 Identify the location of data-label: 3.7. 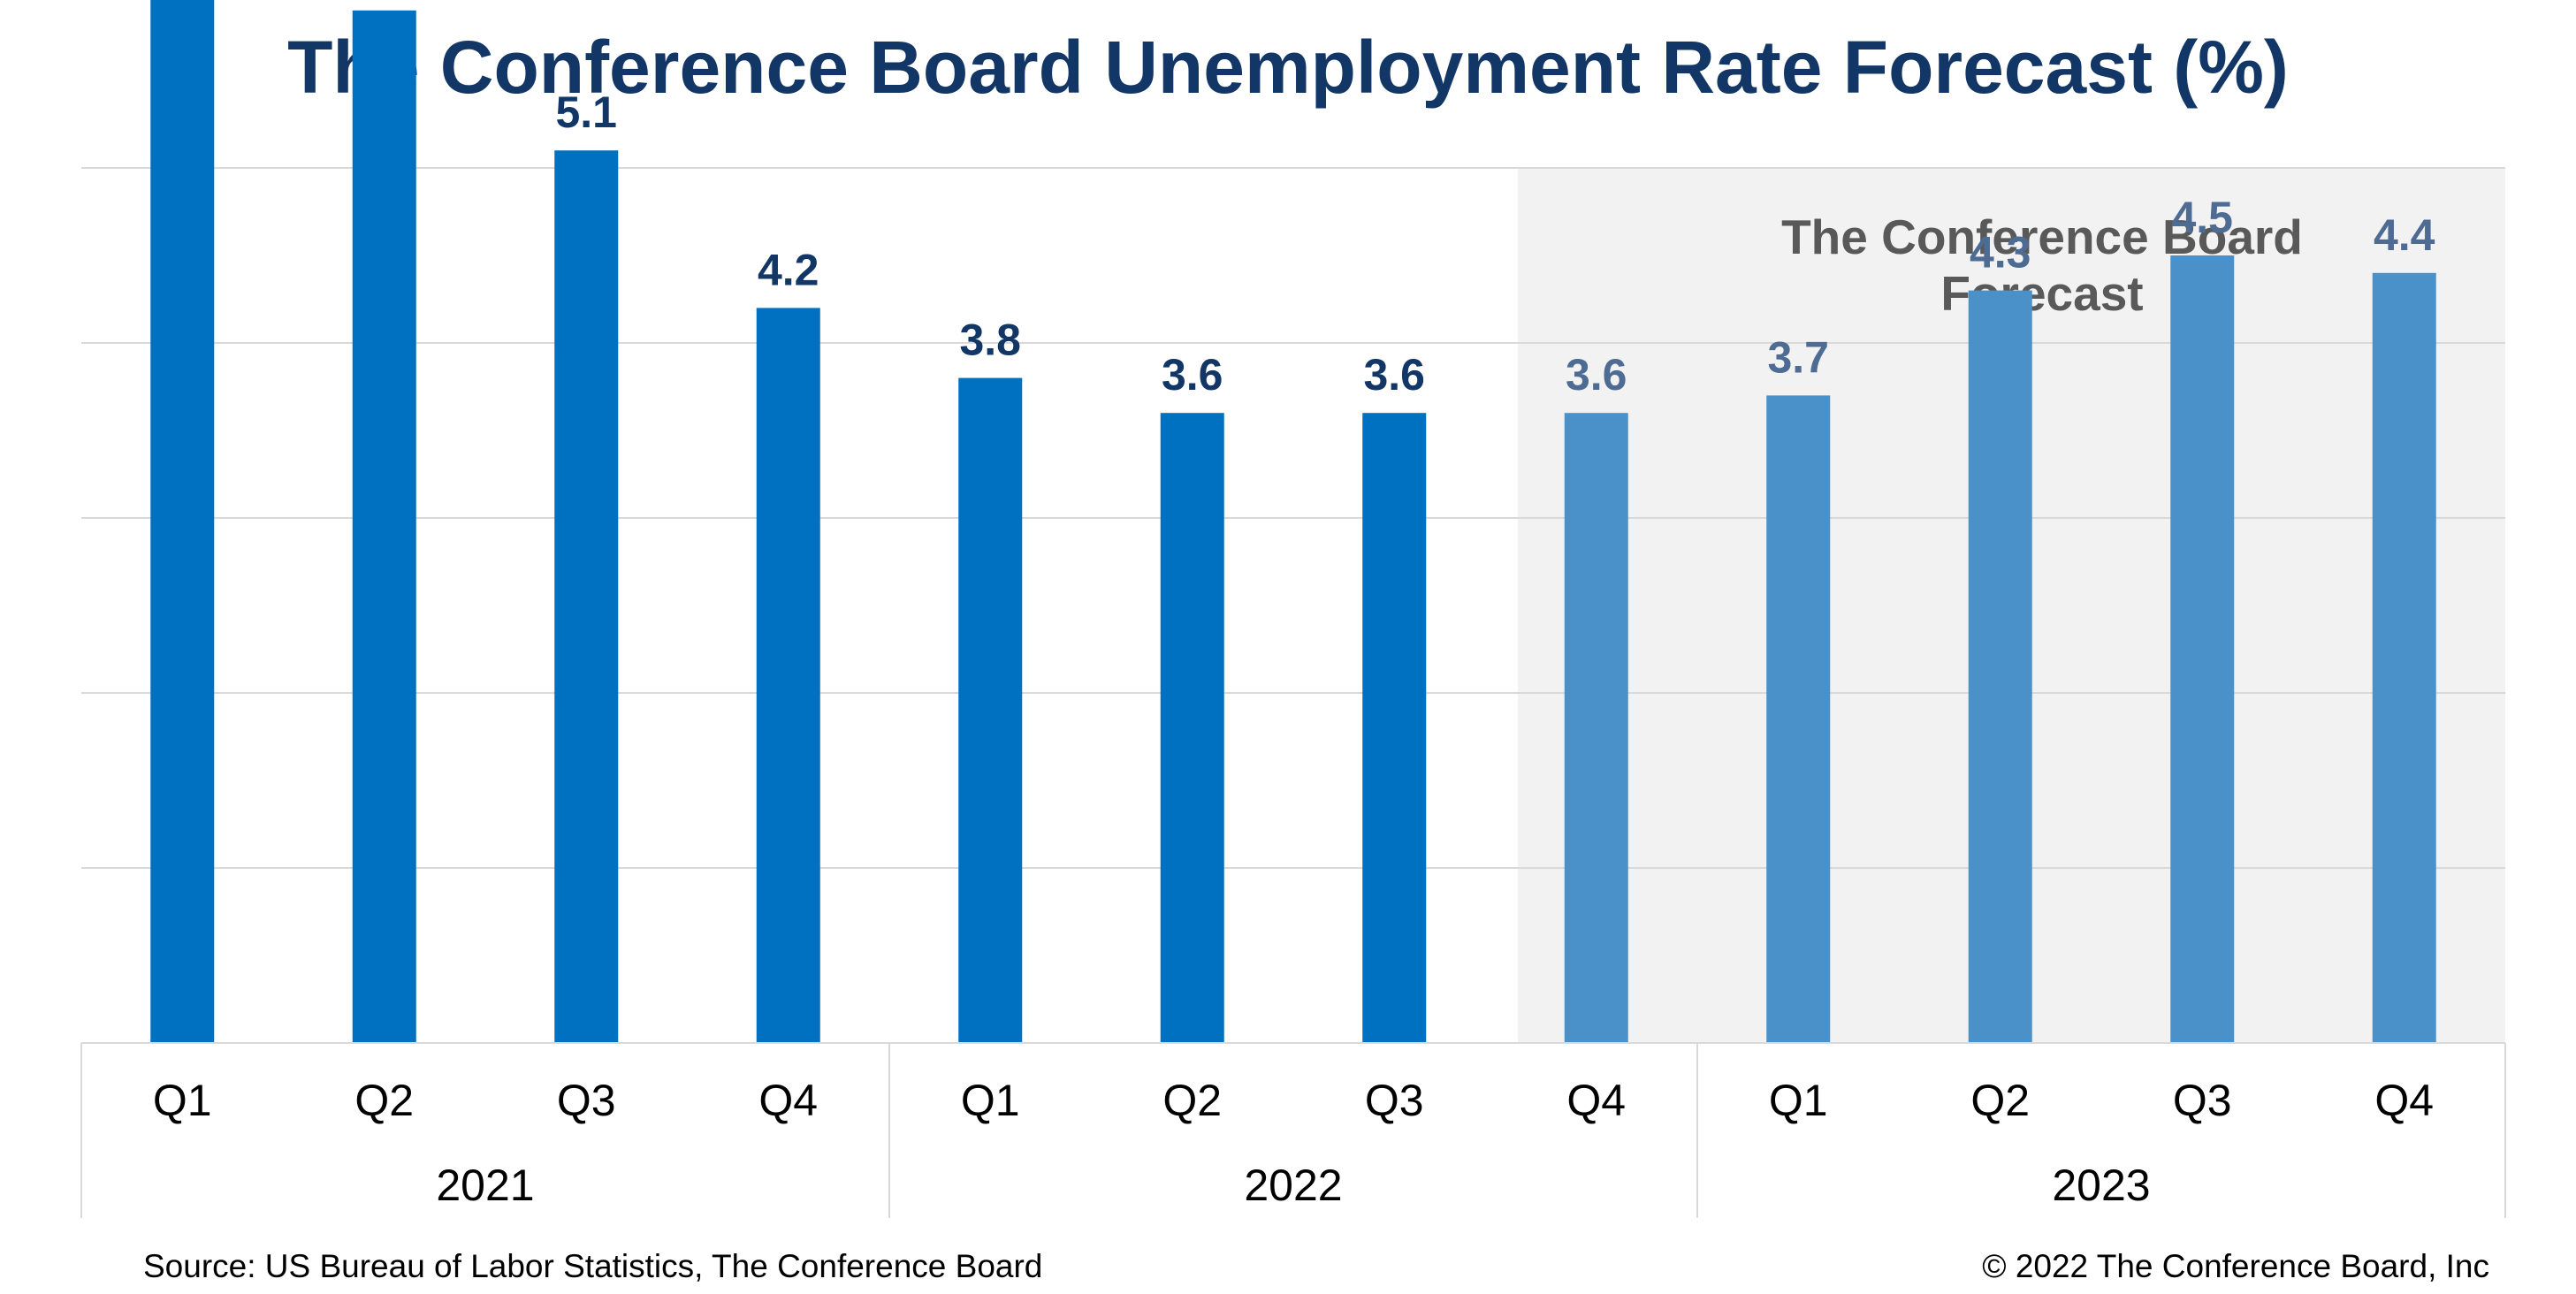
(1798, 357).